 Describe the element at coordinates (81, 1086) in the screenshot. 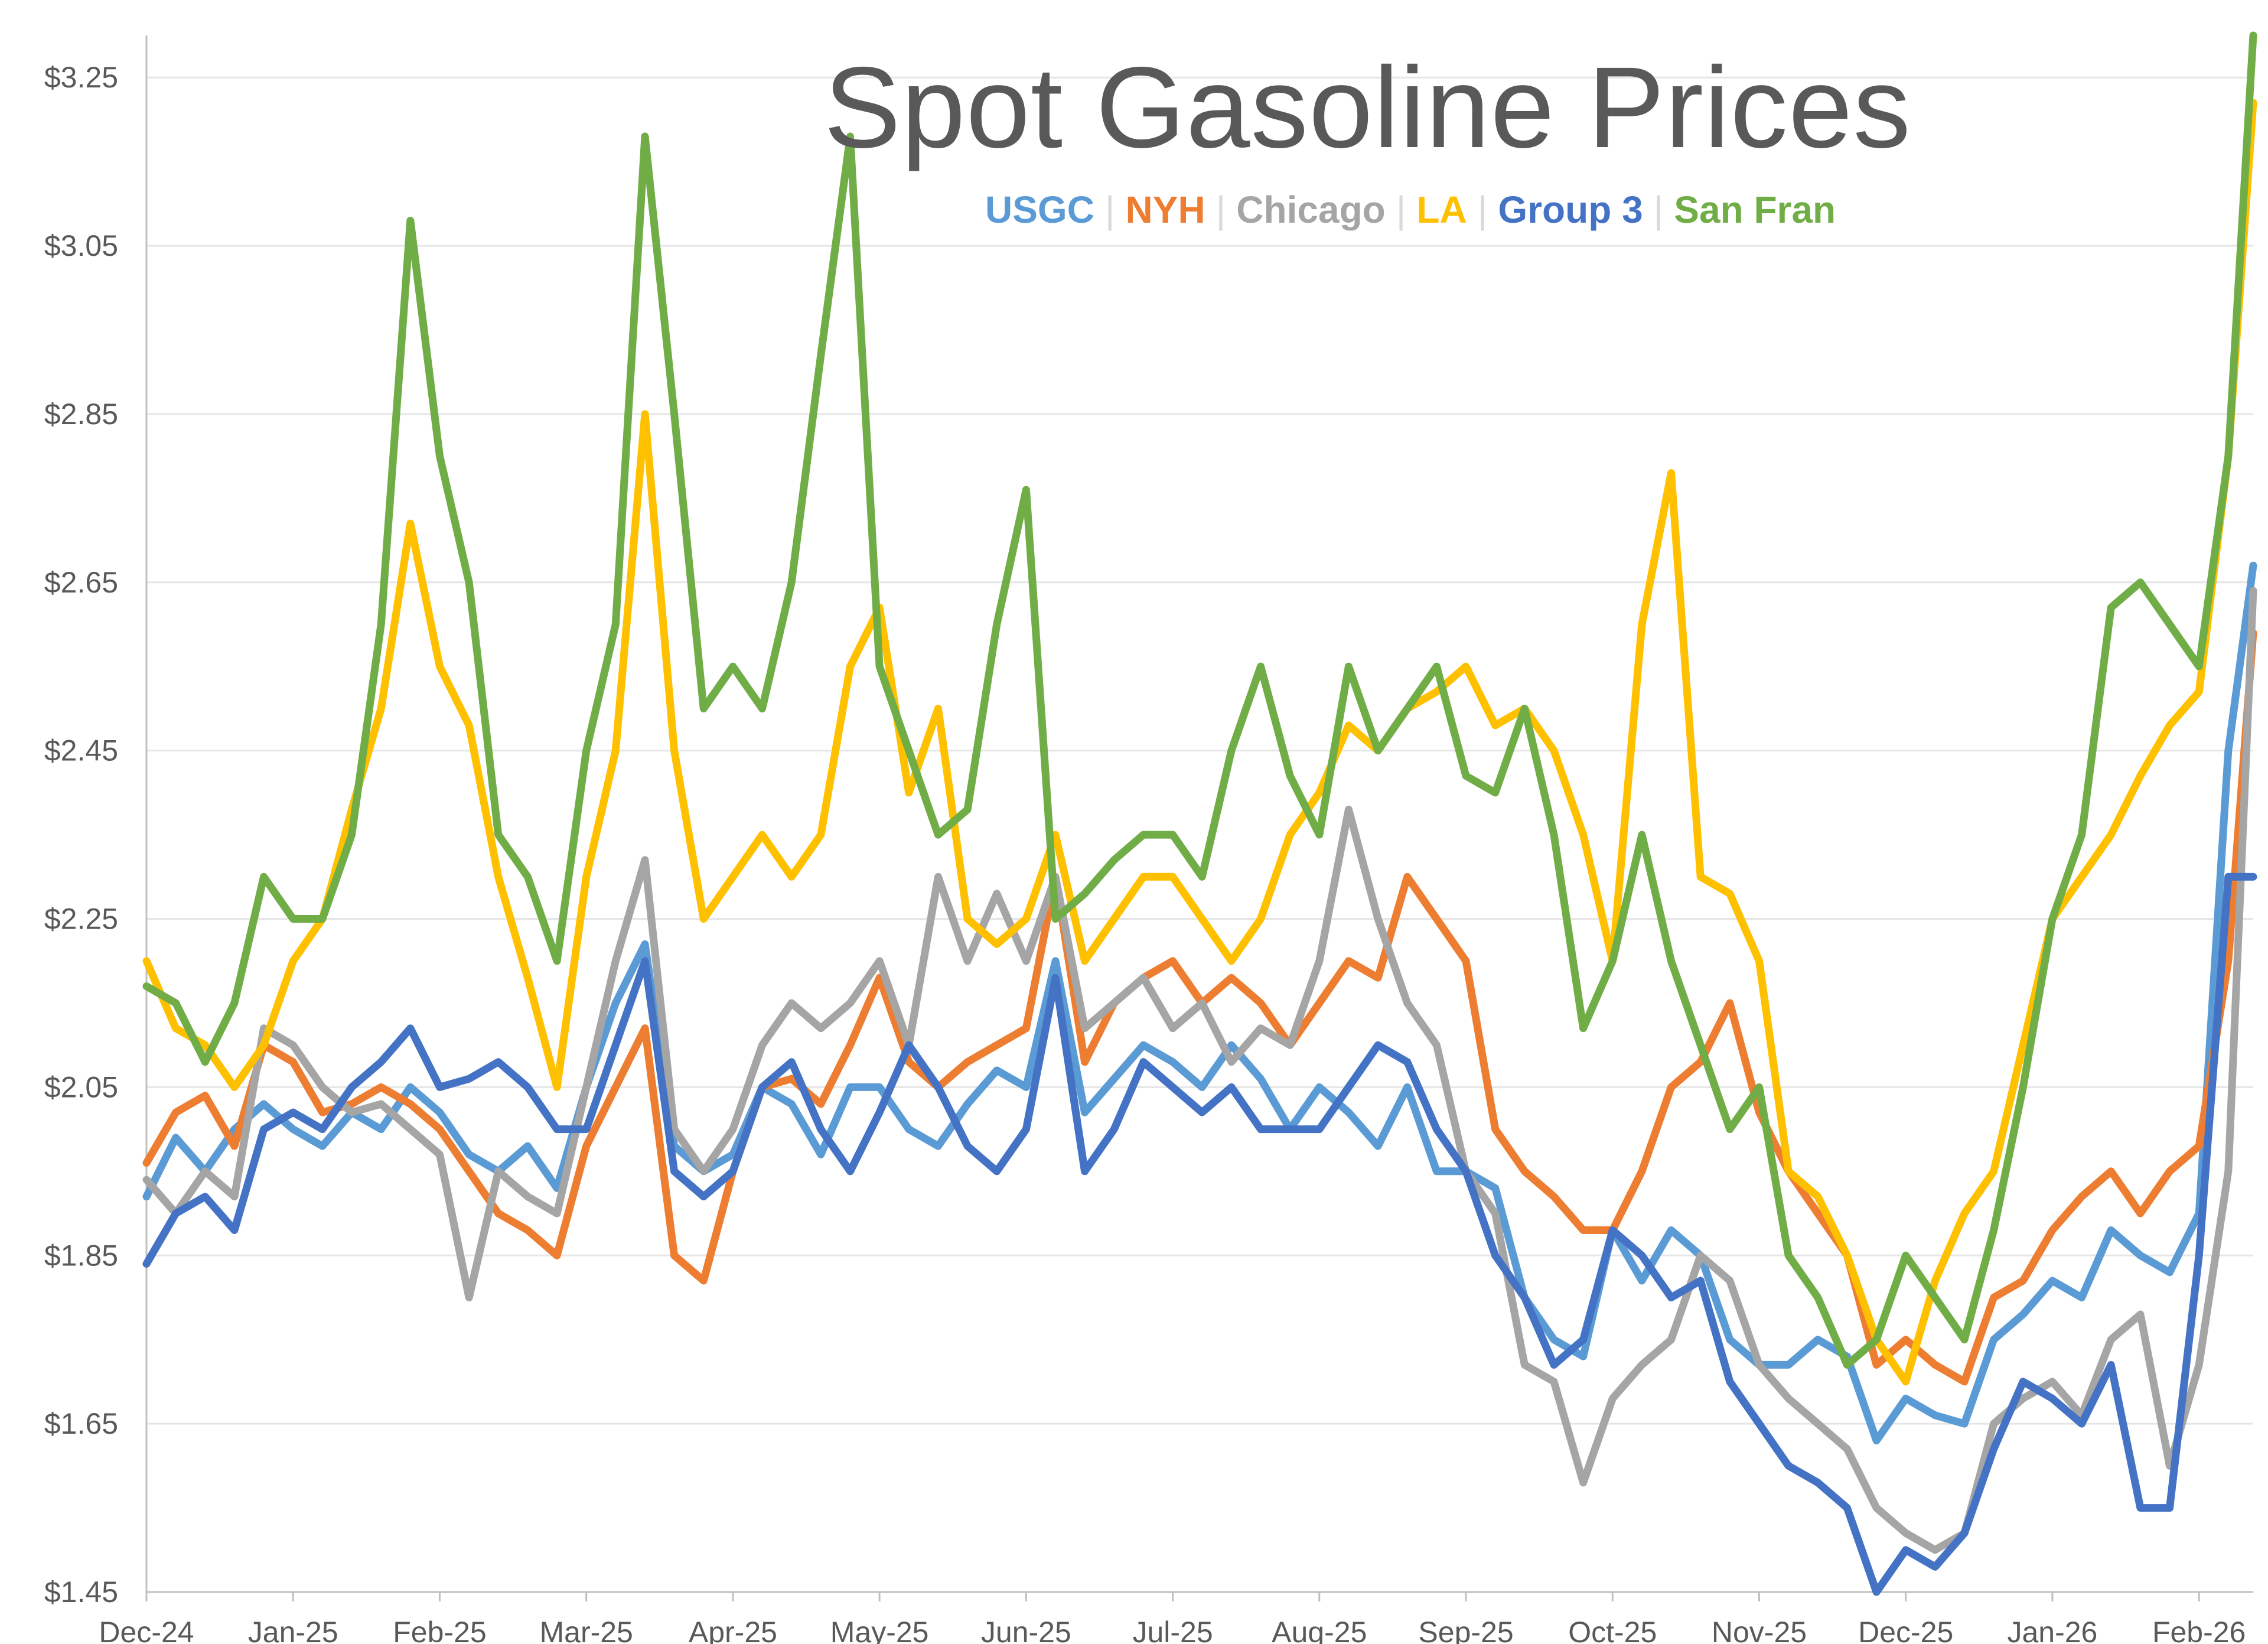

I see `y-tick-label: $2.05` at that location.